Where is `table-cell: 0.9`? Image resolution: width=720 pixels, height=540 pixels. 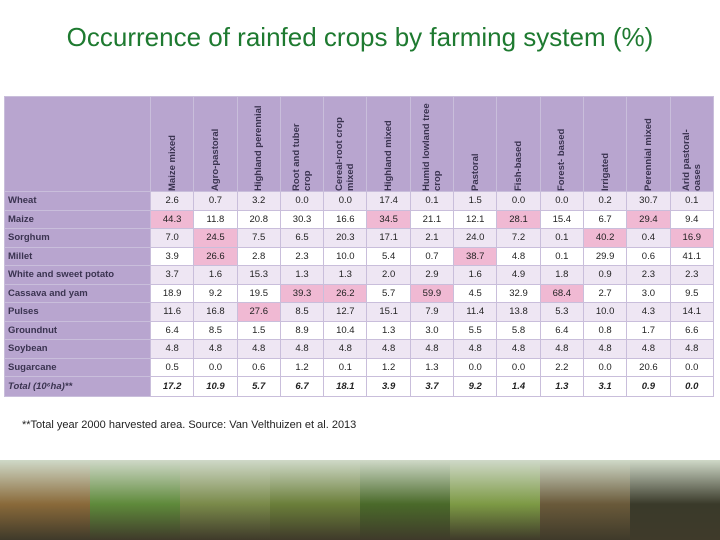 table-cell: 0.9 is located at coordinates (648, 386).